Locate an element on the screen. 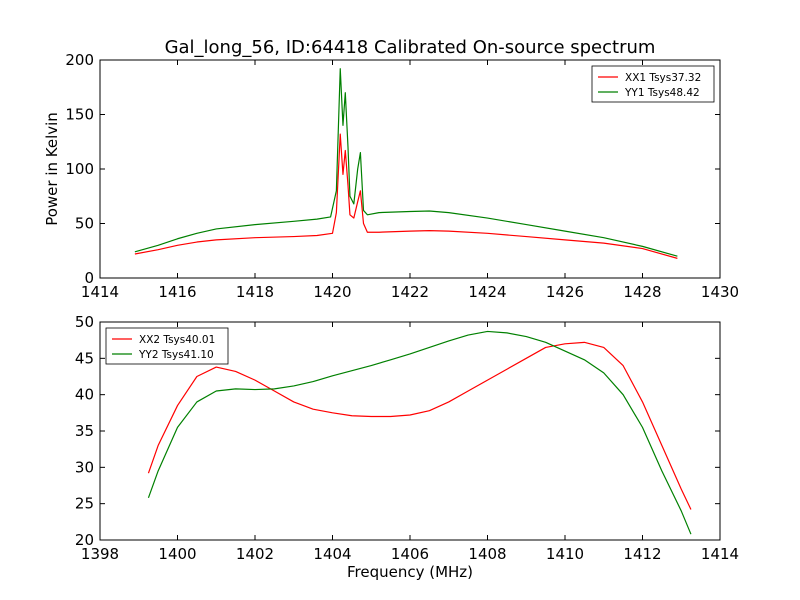  top-xtick-label: 1430 is located at coordinates (720, 292).